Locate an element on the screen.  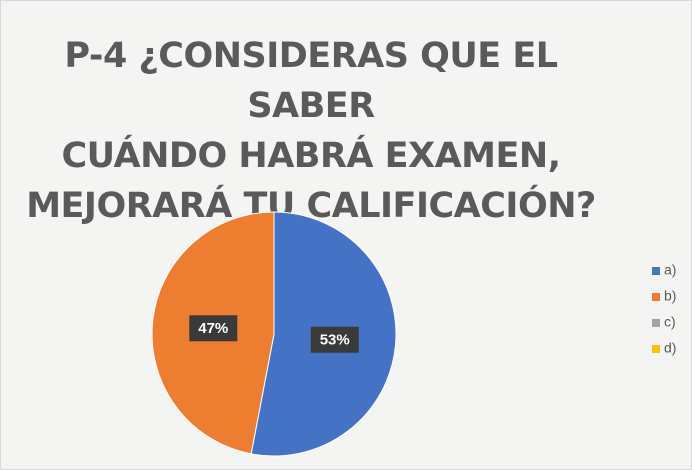
data-label: 53% is located at coordinates (335, 340).